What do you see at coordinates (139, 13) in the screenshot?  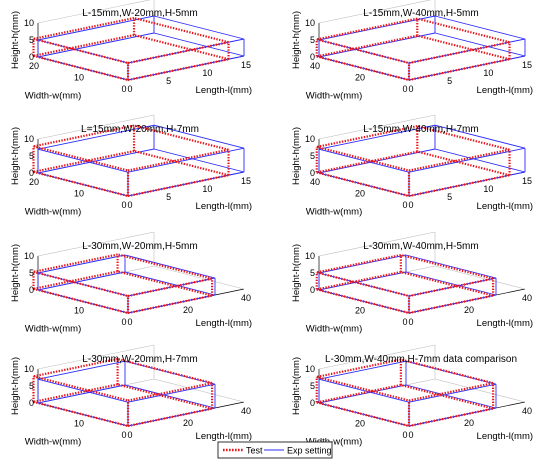 I see `subplot-title: L-15mm,W-20mm,H-5mm` at bounding box center [139, 13].